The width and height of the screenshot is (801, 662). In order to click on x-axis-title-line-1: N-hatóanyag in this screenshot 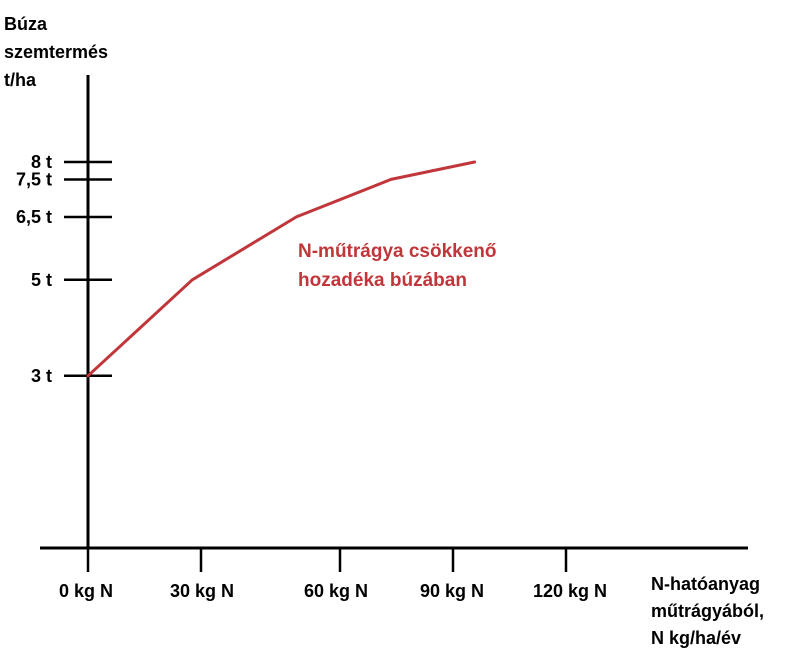, I will do `click(705, 584)`.